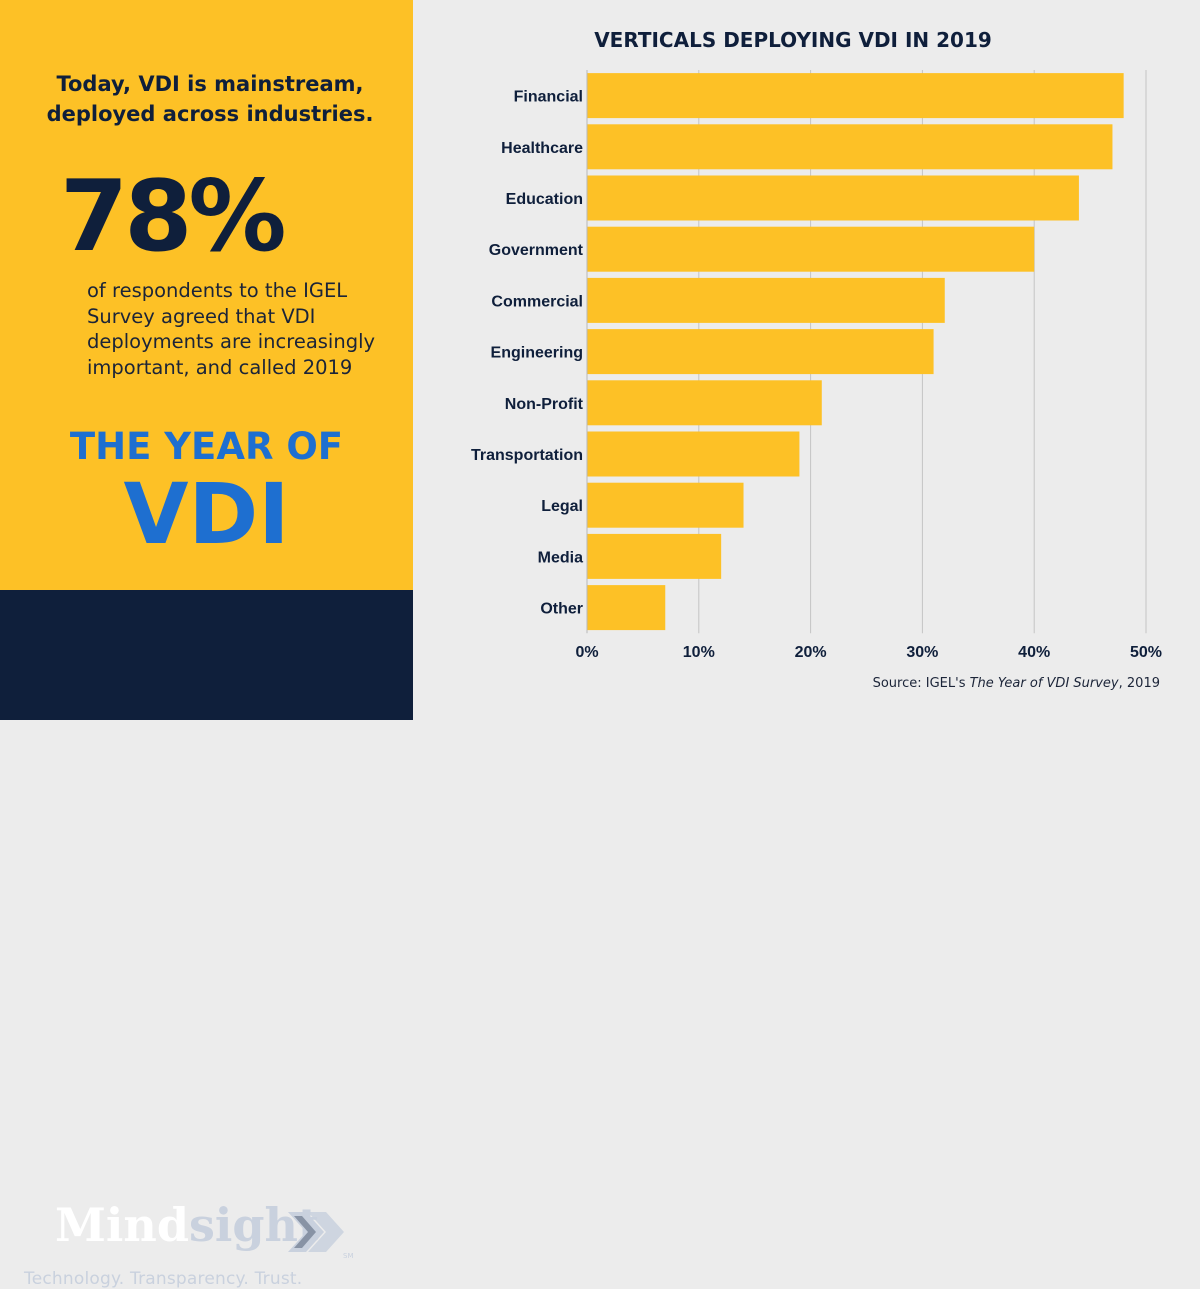 This screenshot has height=1289, width=1200. What do you see at coordinates (922, 652) in the screenshot?
I see `x-tick-label: 30%` at bounding box center [922, 652].